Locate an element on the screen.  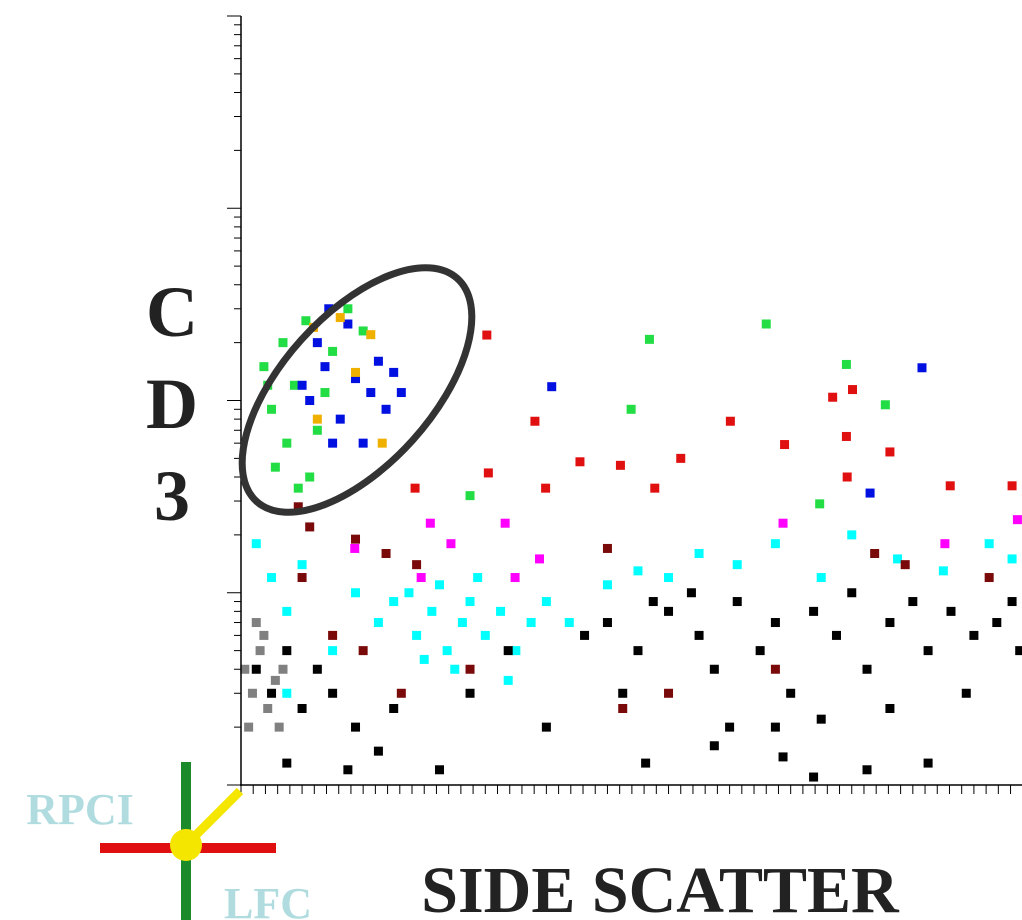
logo-dot is located at coordinates (186, 845).